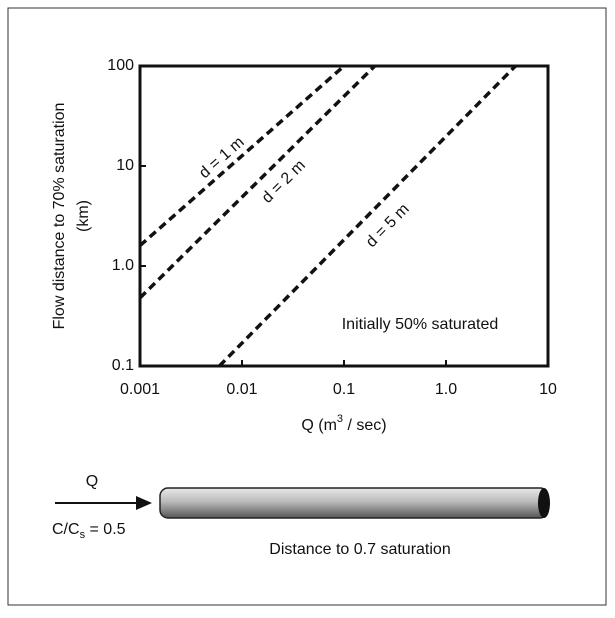 The height and width of the screenshot is (618, 615). I want to click on y-axis-label: Flow distance to 70% saturation, so click(59, 216).